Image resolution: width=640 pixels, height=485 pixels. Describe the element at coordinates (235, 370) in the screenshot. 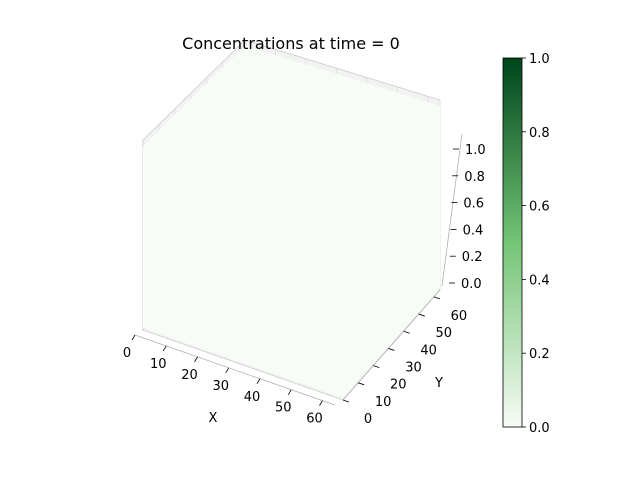

I see `x-axis-line` at that location.